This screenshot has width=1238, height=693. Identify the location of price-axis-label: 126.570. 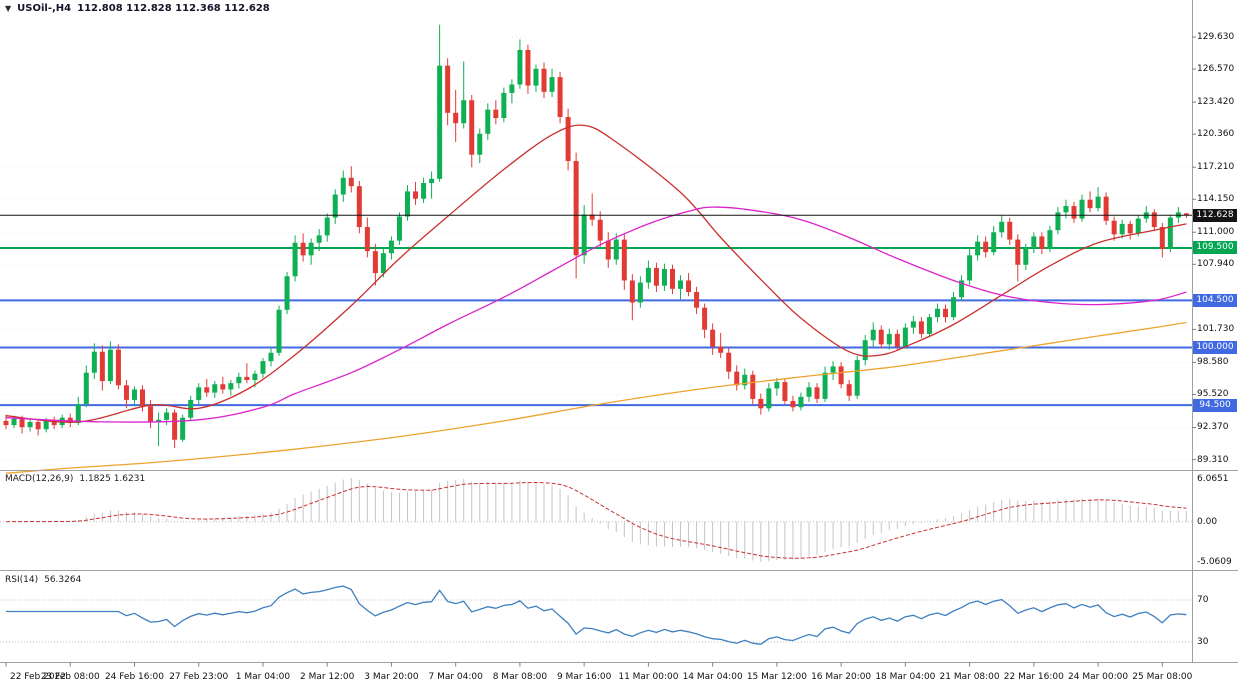
(1216, 69).